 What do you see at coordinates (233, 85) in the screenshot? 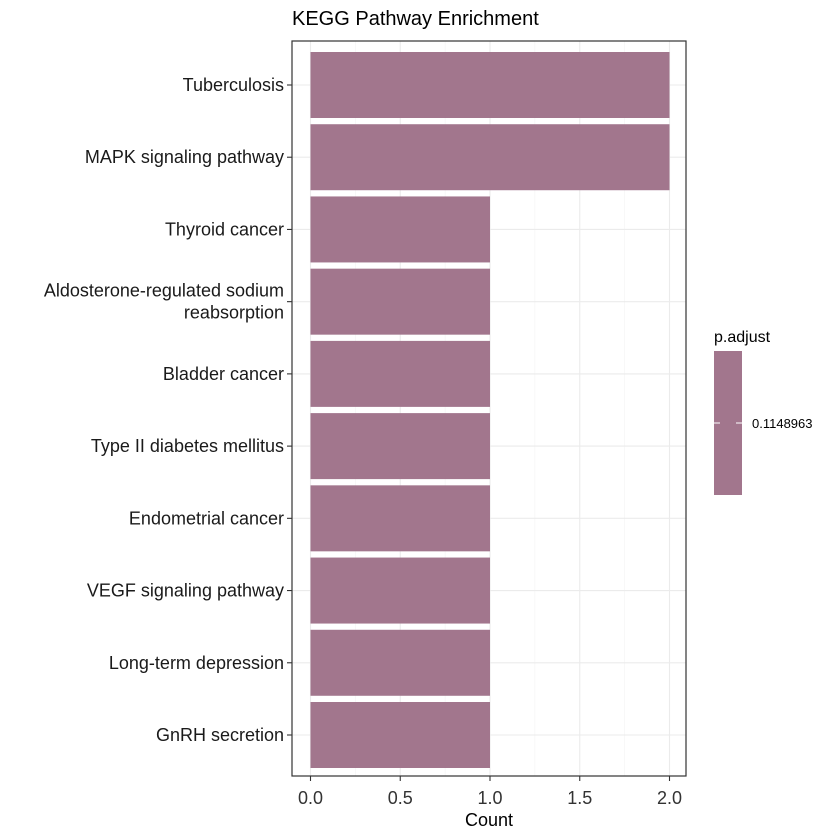
I see `y-tick-label: Tuberculosis` at bounding box center [233, 85].